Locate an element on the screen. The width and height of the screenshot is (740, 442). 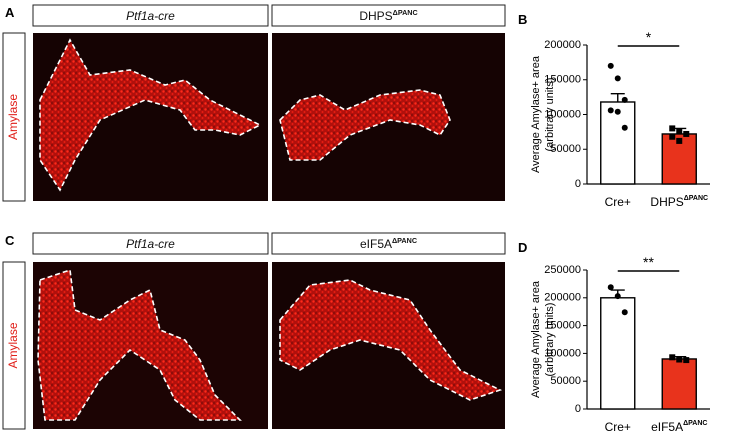
y-tick-label: 250000 is located at coordinates (562, 270).